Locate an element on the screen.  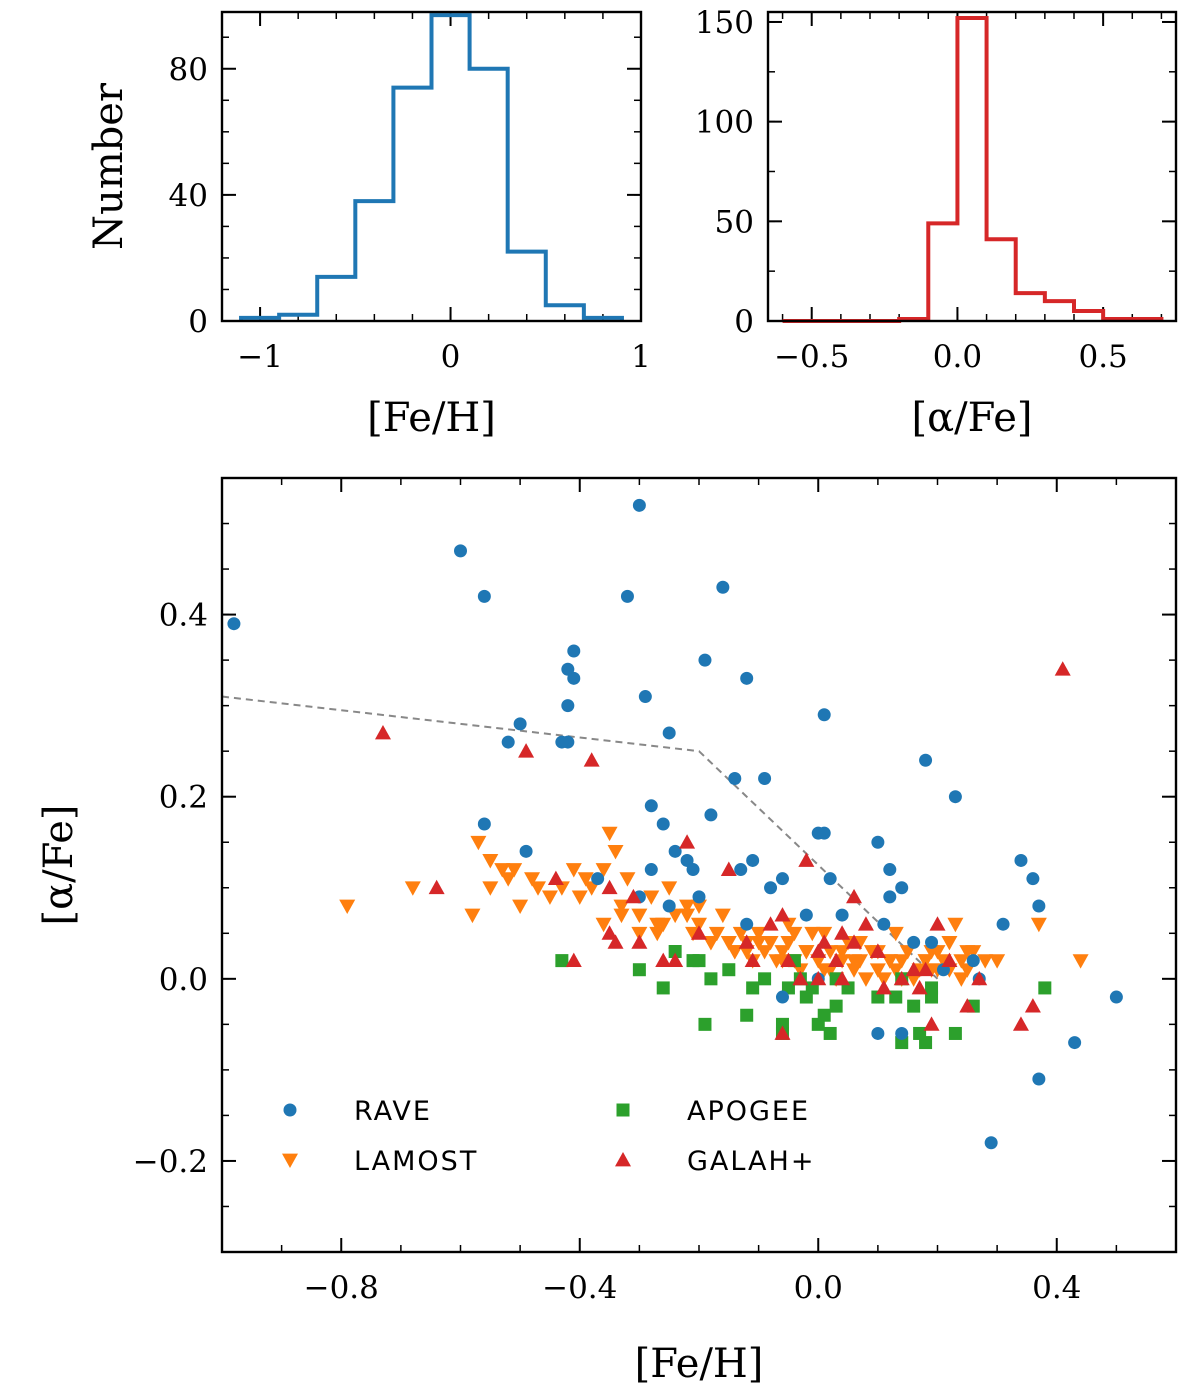
y-tick-label: 0.2 is located at coordinates (183, 798).